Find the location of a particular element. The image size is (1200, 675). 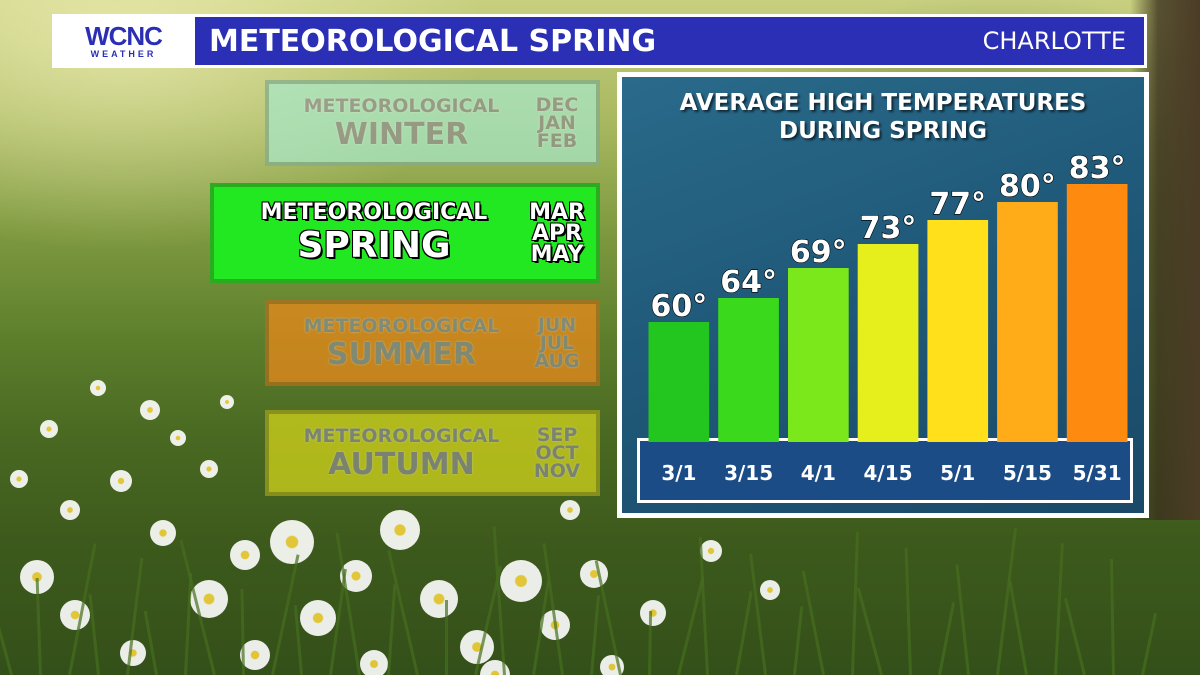

bar-value-label: 83° is located at coordinates (1097, 168).